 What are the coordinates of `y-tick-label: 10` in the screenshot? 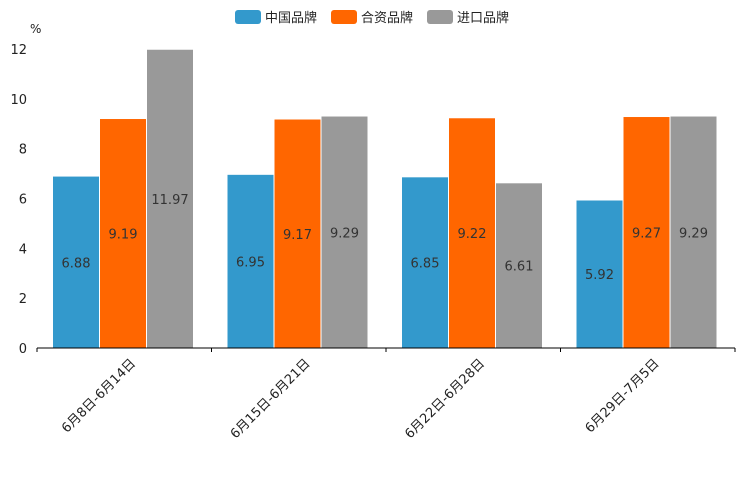 It's located at (18, 100).